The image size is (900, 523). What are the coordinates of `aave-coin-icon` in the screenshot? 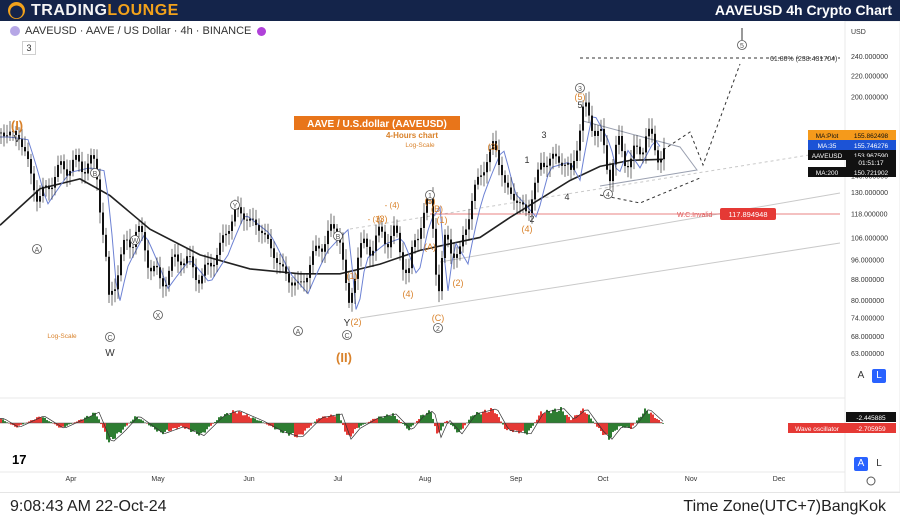 It's located at (15, 31).